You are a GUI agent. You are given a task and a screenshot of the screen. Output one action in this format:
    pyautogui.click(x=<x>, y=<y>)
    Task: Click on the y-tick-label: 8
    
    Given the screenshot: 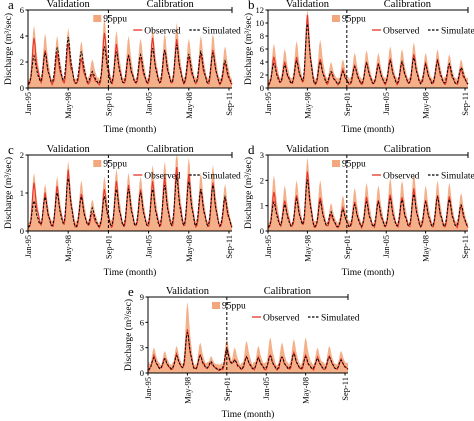 What is the action you would take?
    pyautogui.click(x=262, y=36)
    